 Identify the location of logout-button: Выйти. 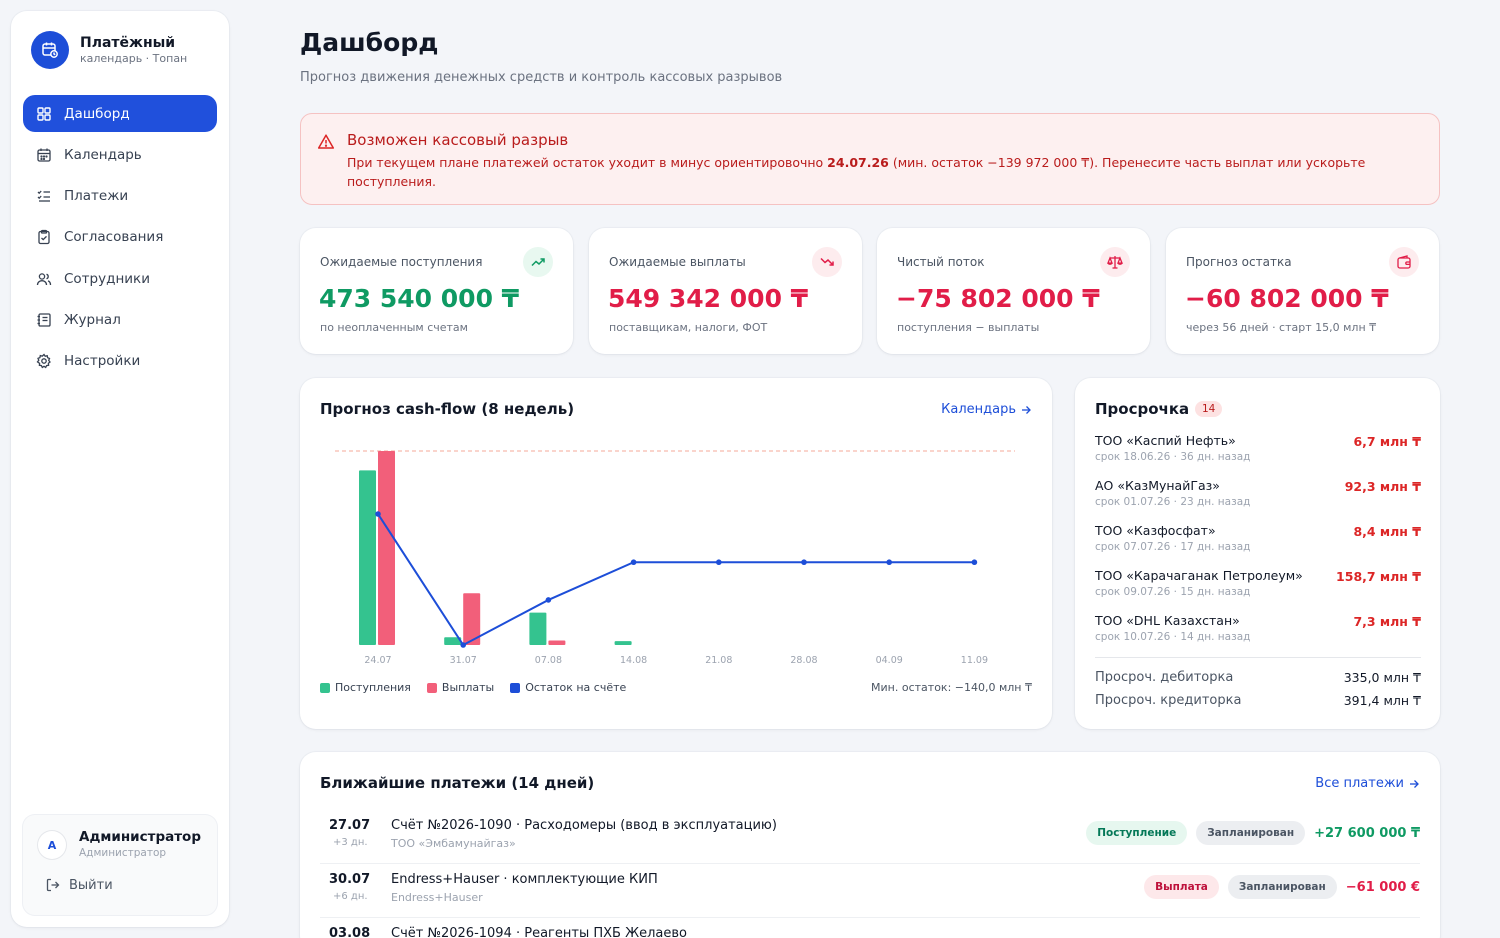
(79, 885).